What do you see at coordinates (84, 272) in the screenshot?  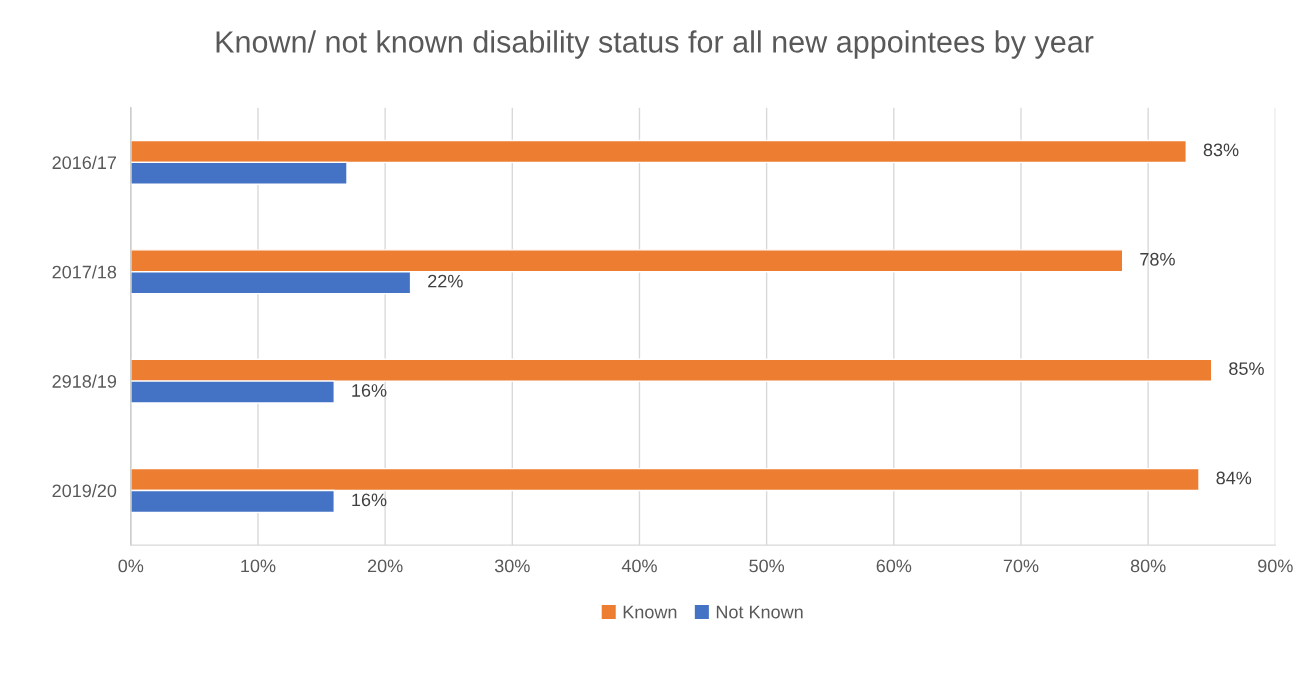 I see `y-tick-label: 2017/18` at bounding box center [84, 272].